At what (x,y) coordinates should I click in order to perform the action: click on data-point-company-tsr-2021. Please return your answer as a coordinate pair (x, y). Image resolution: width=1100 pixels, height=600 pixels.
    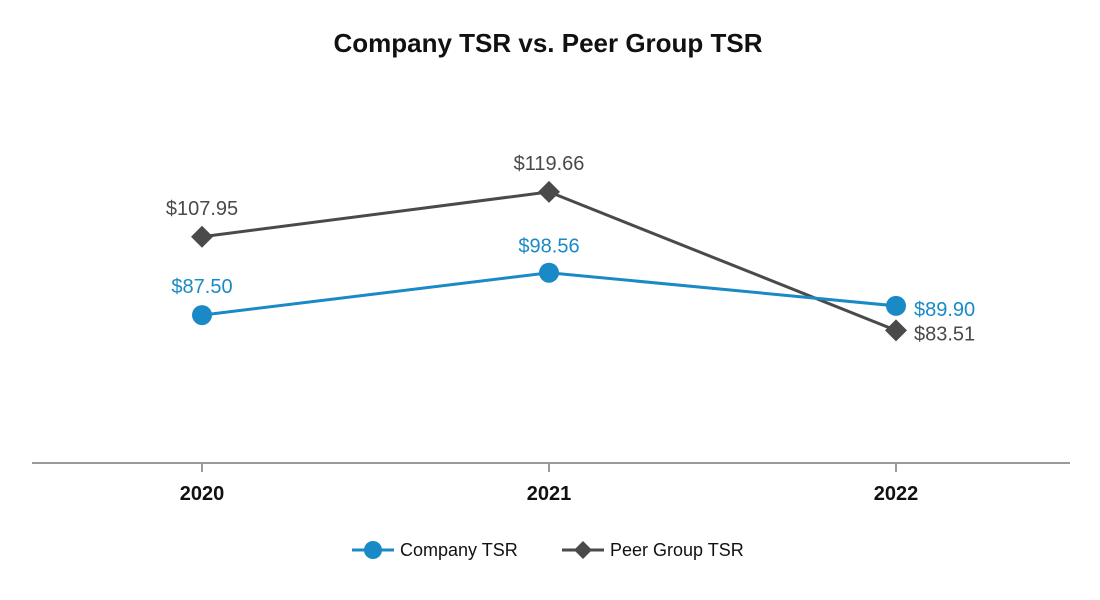
    Looking at the image, I should click on (549, 272).